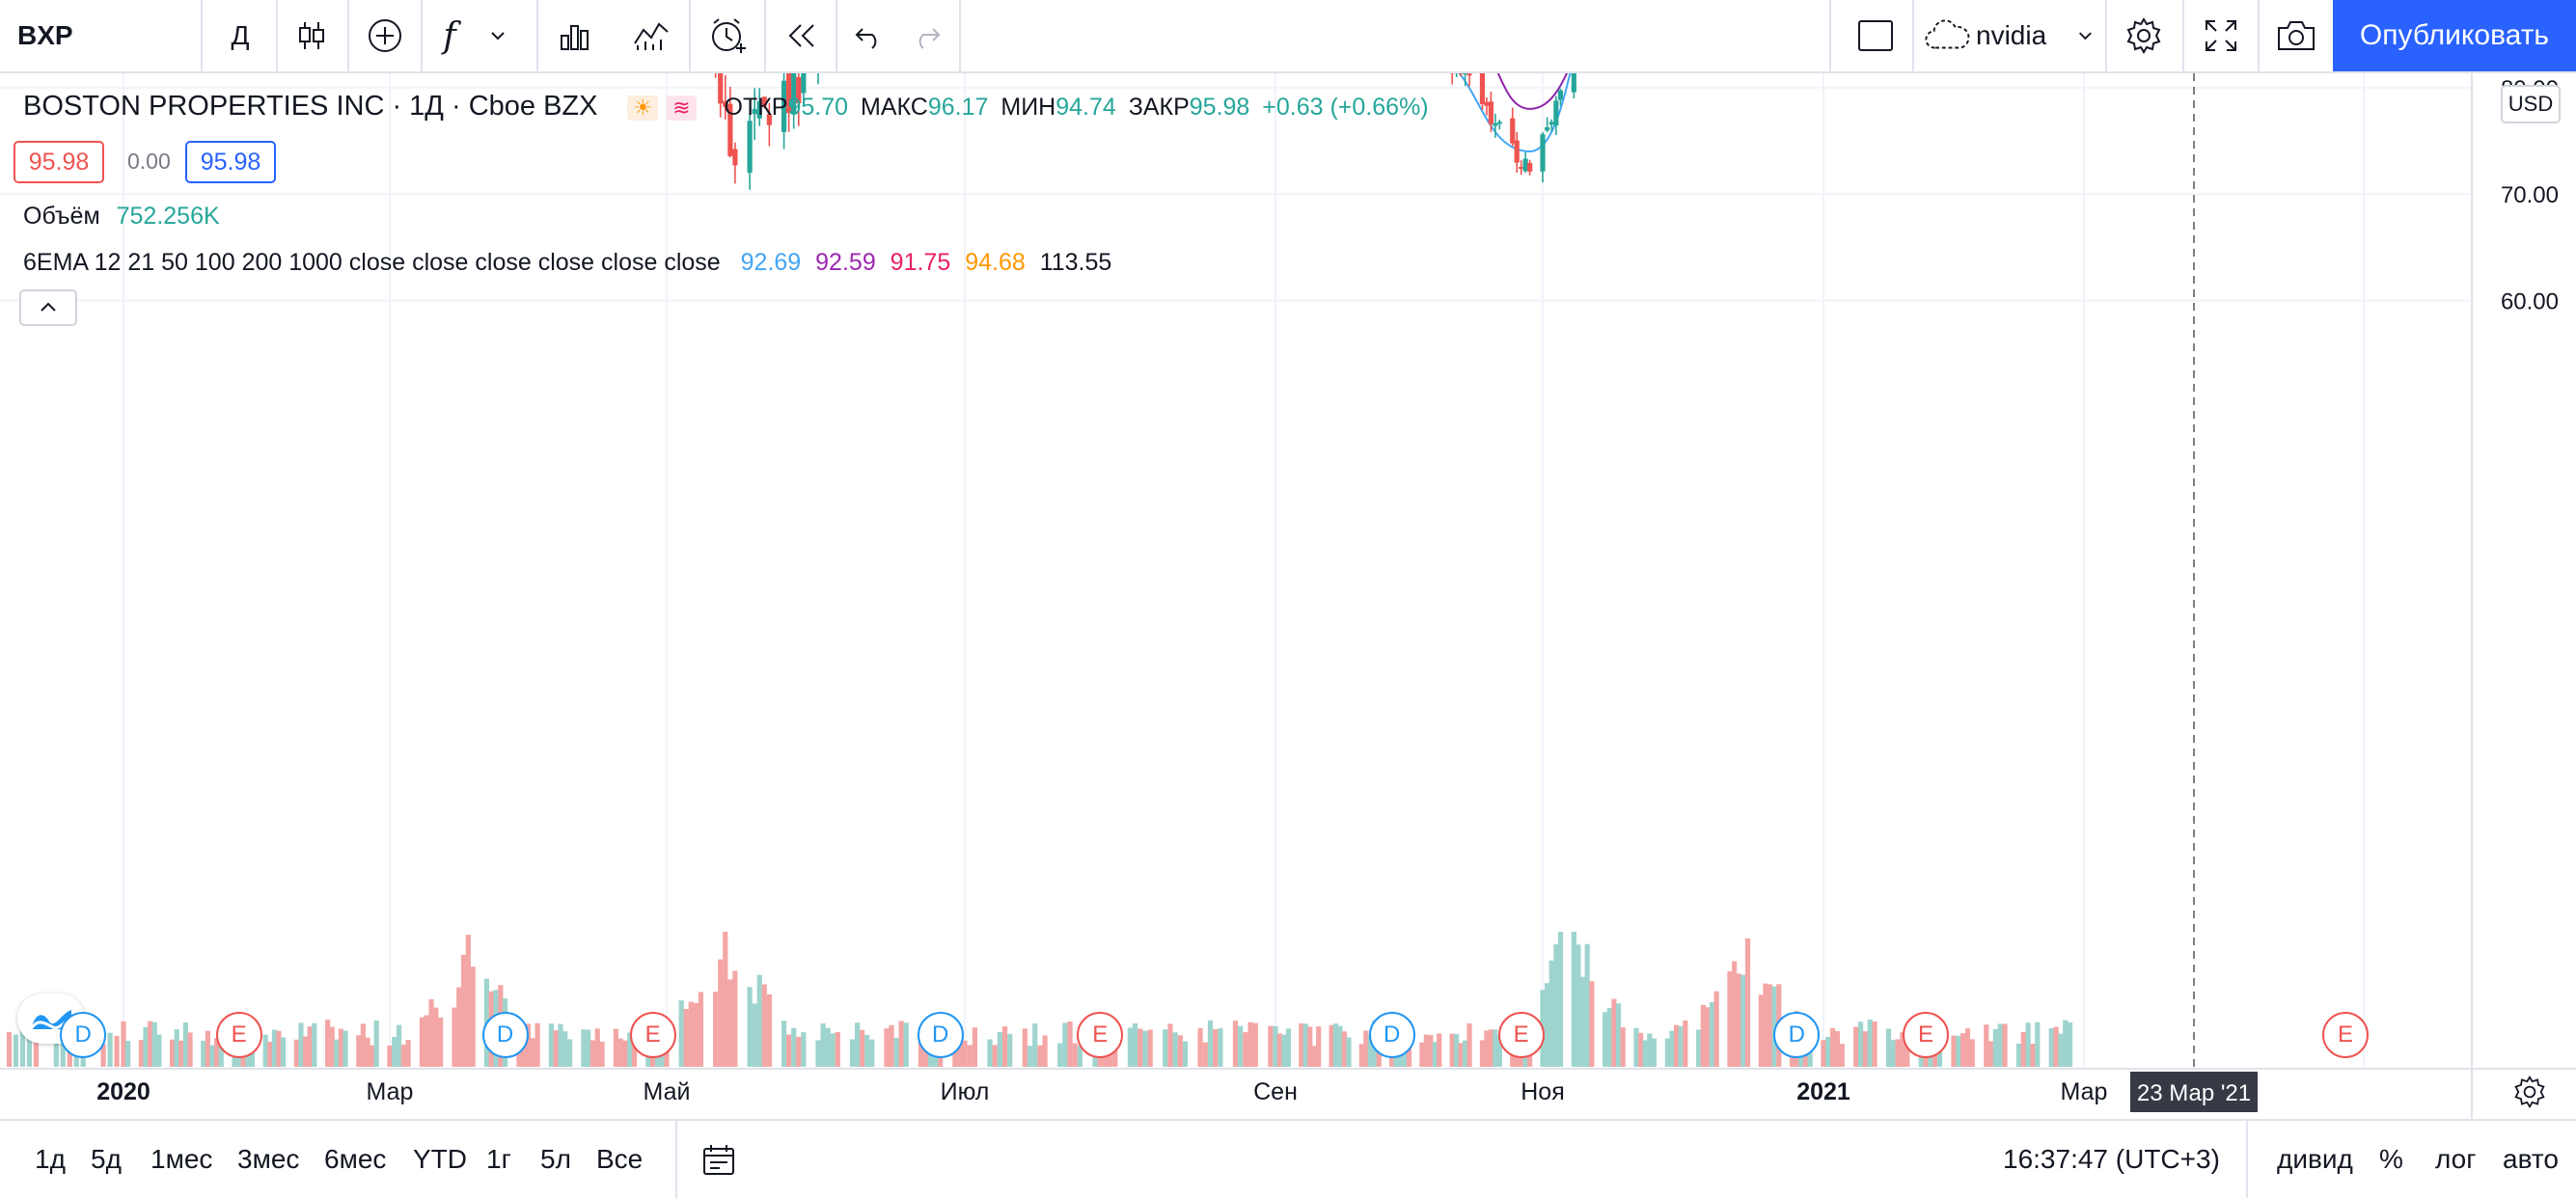 The height and width of the screenshot is (1198, 2576). What do you see at coordinates (729, 35) in the screenshot?
I see `alert-button` at bounding box center [729, 35].